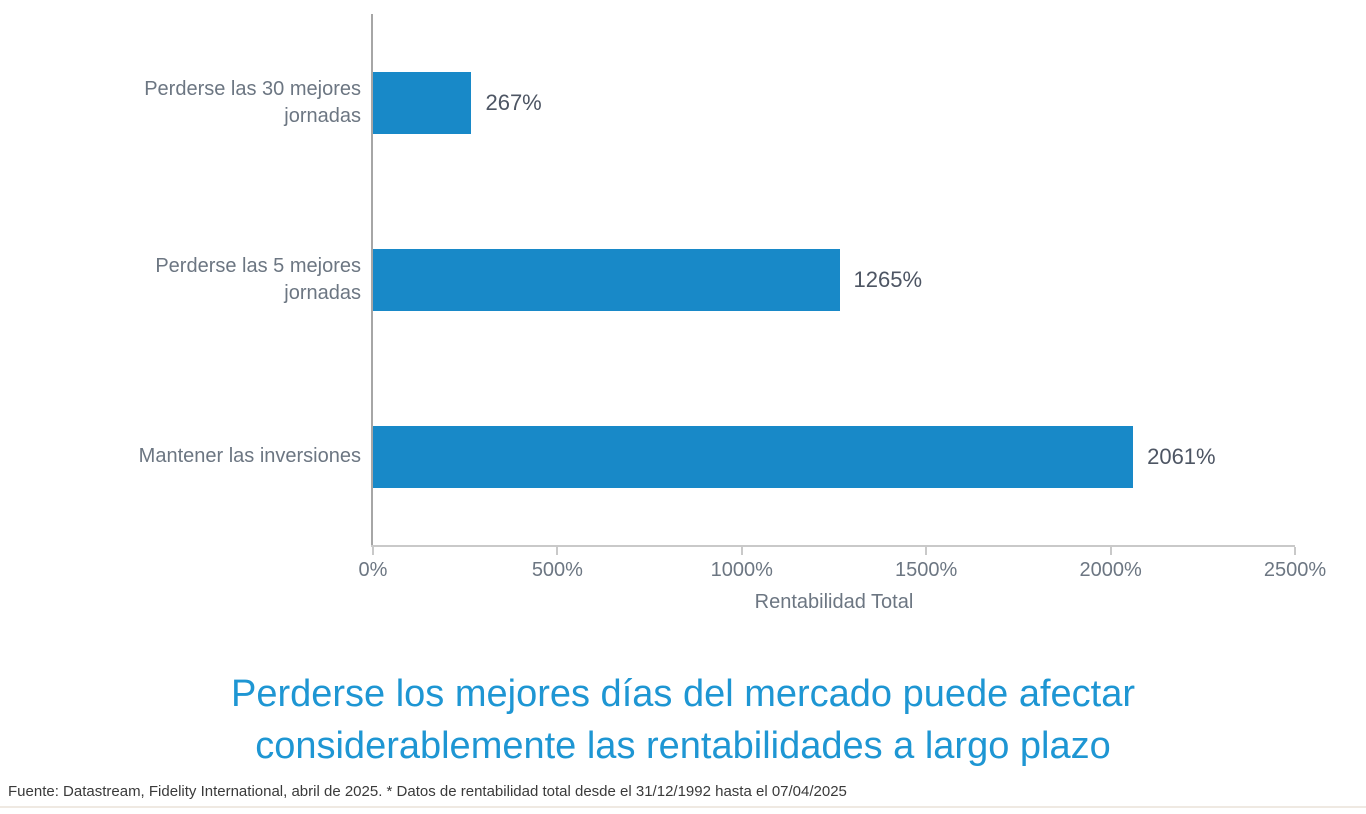 The width and height of the screenshot is (1366, 814). Describe the element at coordinates (1295, 570) in the screenshot. I see `x-axis-tick-label: 2500%` at that location.